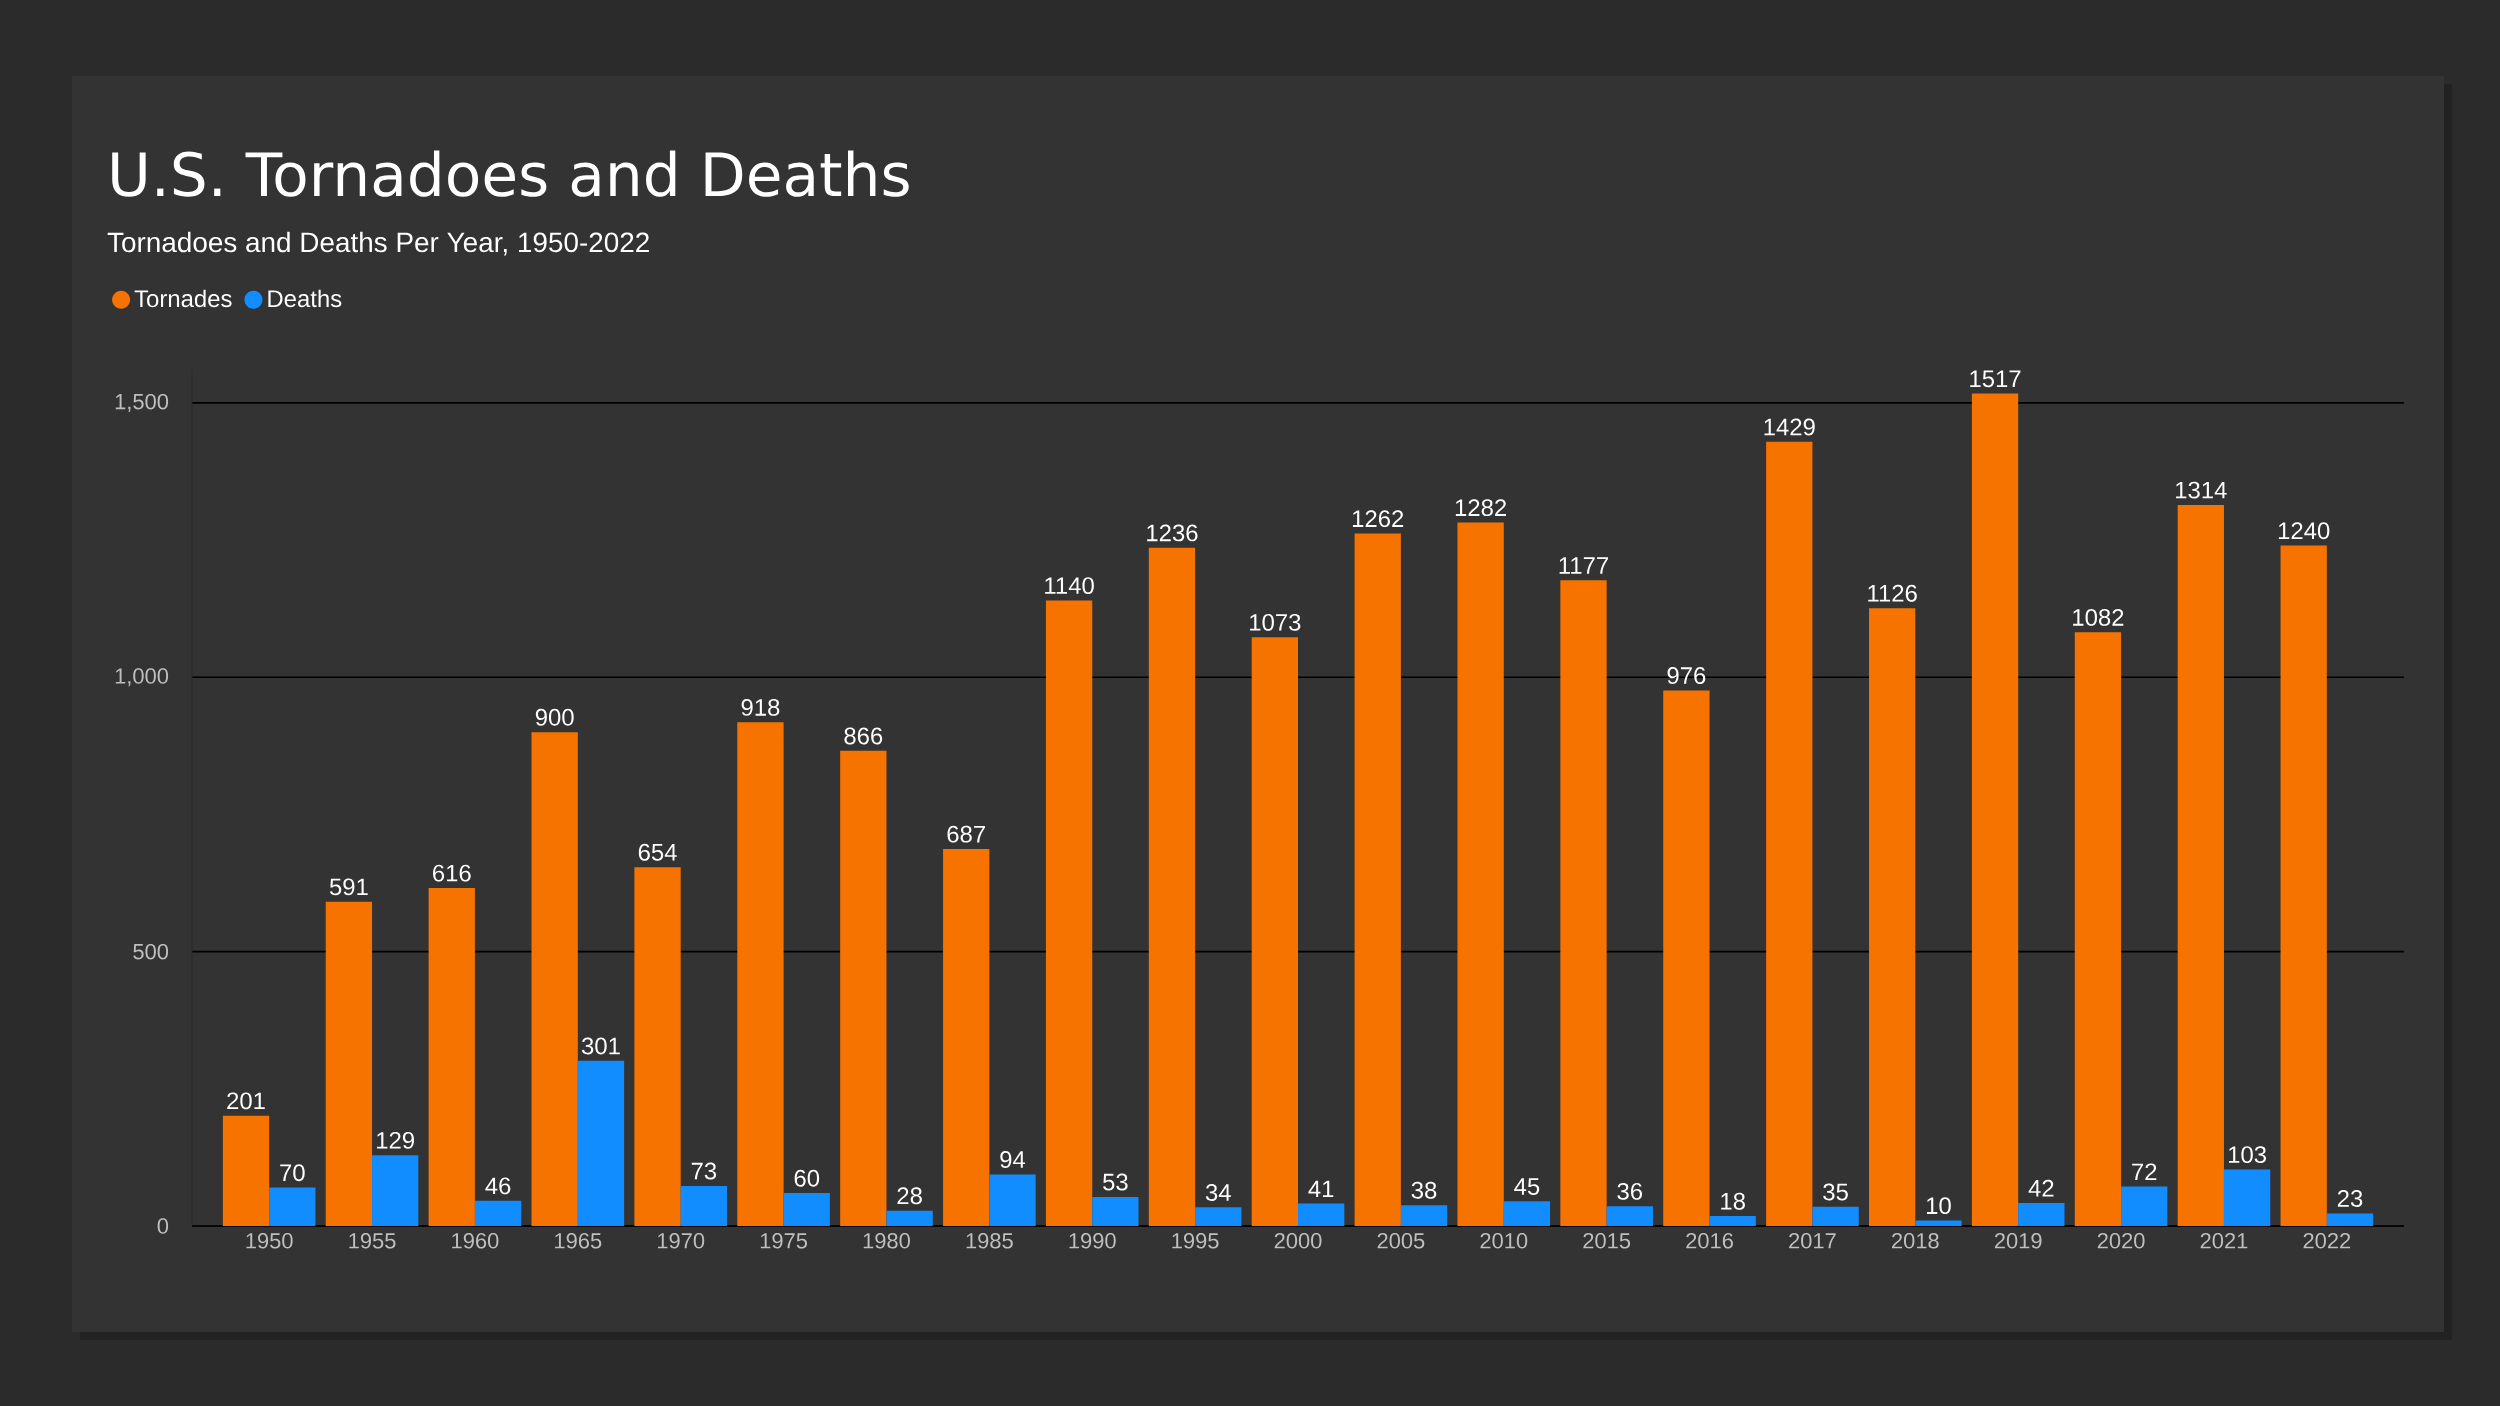 The width and height of the screenshot is (2500, 1406). What do you see at coordinates (305, 298) in the screenshot?
I see `legend-label: Deaths` at bounding box center [305, 298].